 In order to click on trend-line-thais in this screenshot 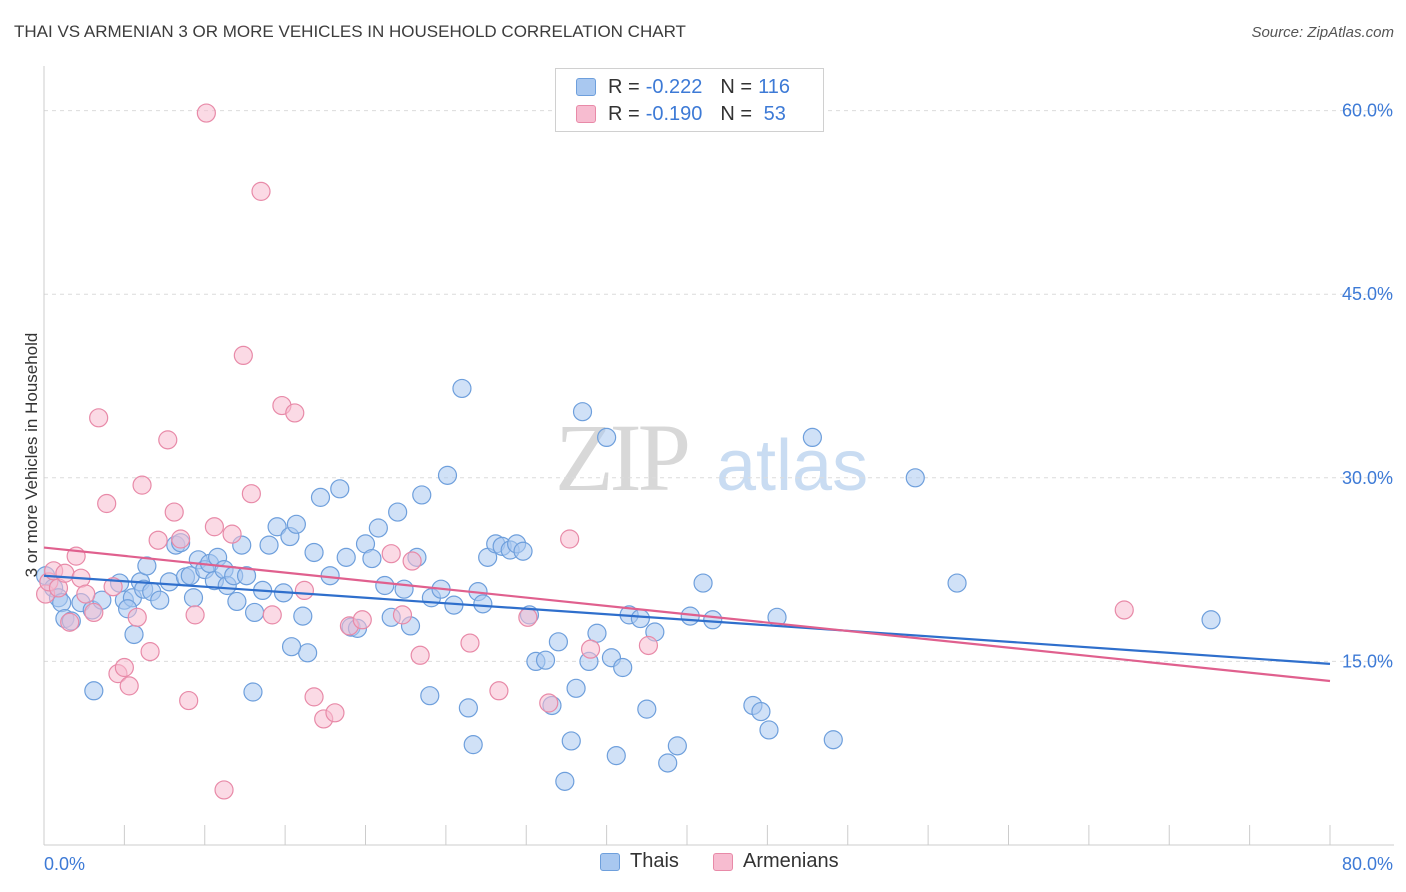, I will do `click(687, 619)`.